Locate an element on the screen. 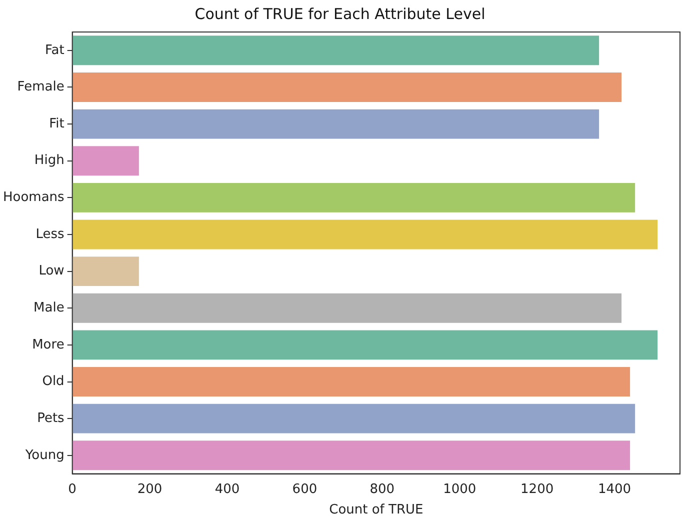  x-tick-label: 0 is located at coordinates (72, 489).